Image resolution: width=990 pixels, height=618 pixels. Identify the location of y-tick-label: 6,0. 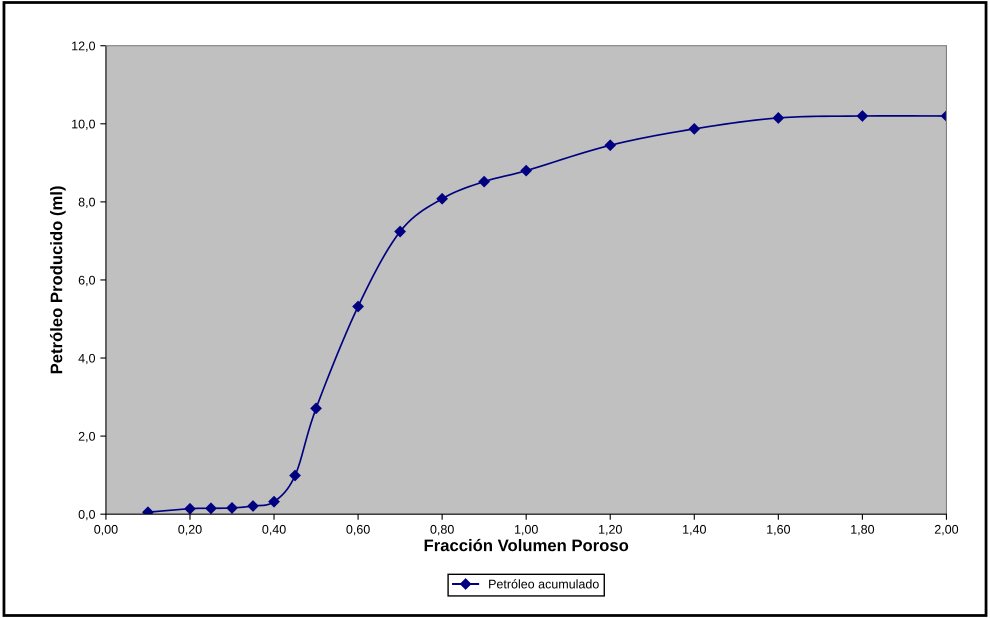
(87, 281).